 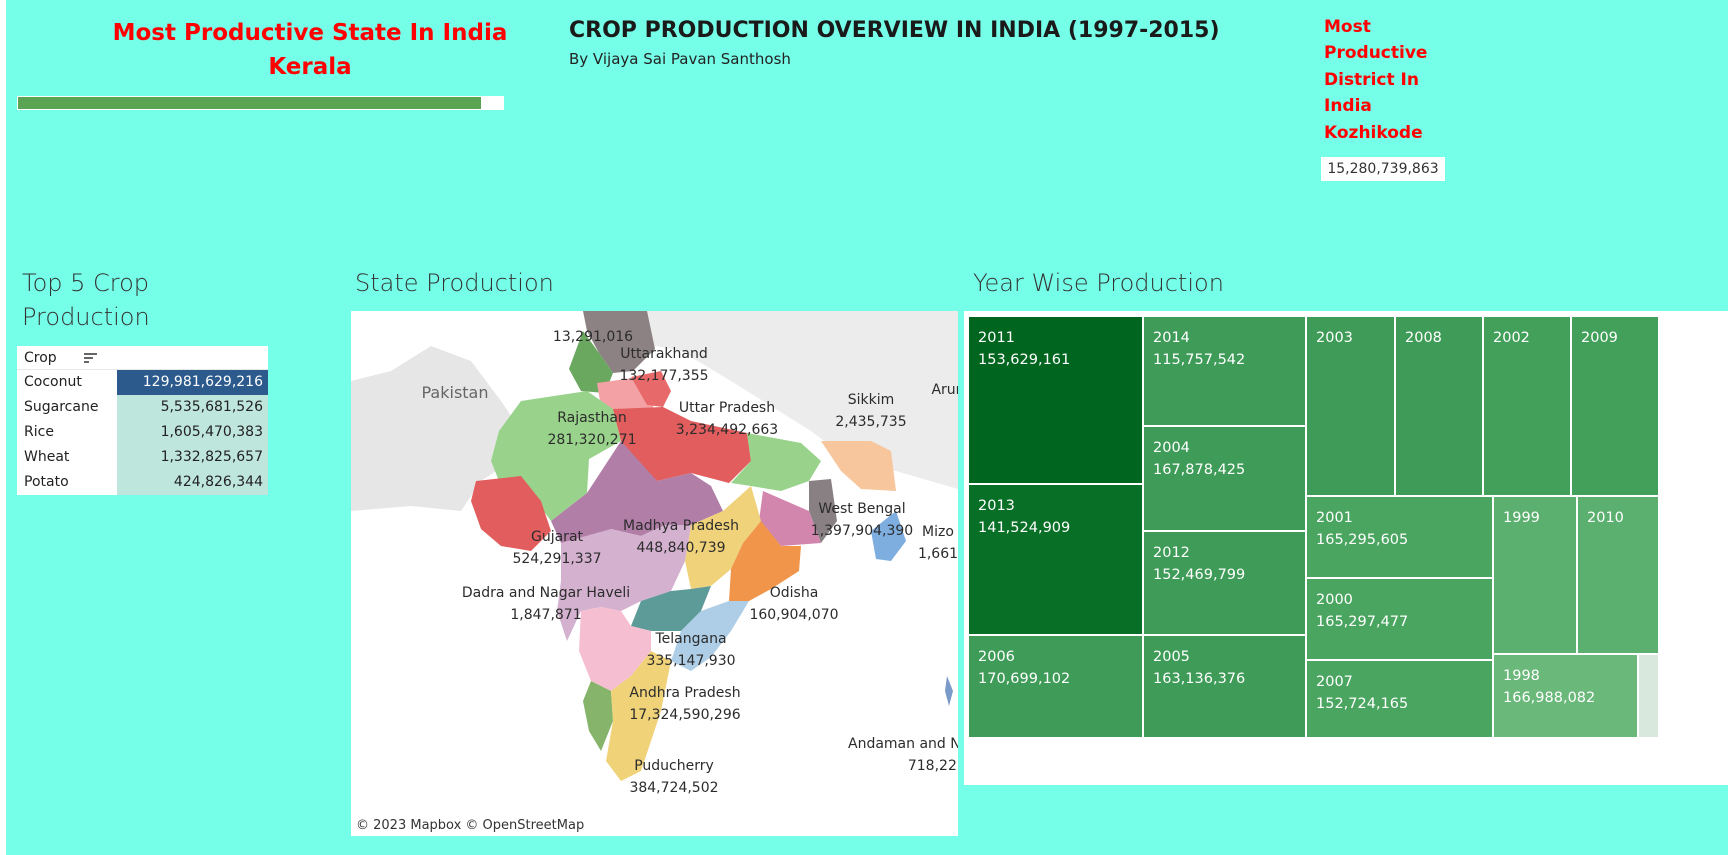 I want to click on crop-column-header: Crop, so click(x=40, y=358).